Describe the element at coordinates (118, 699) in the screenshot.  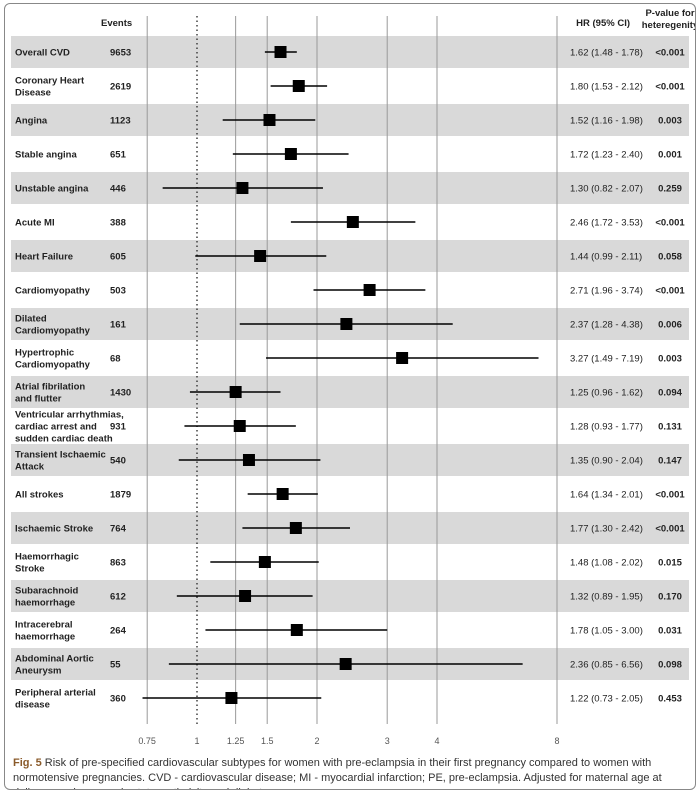
I see `events-value: 360` at that location.